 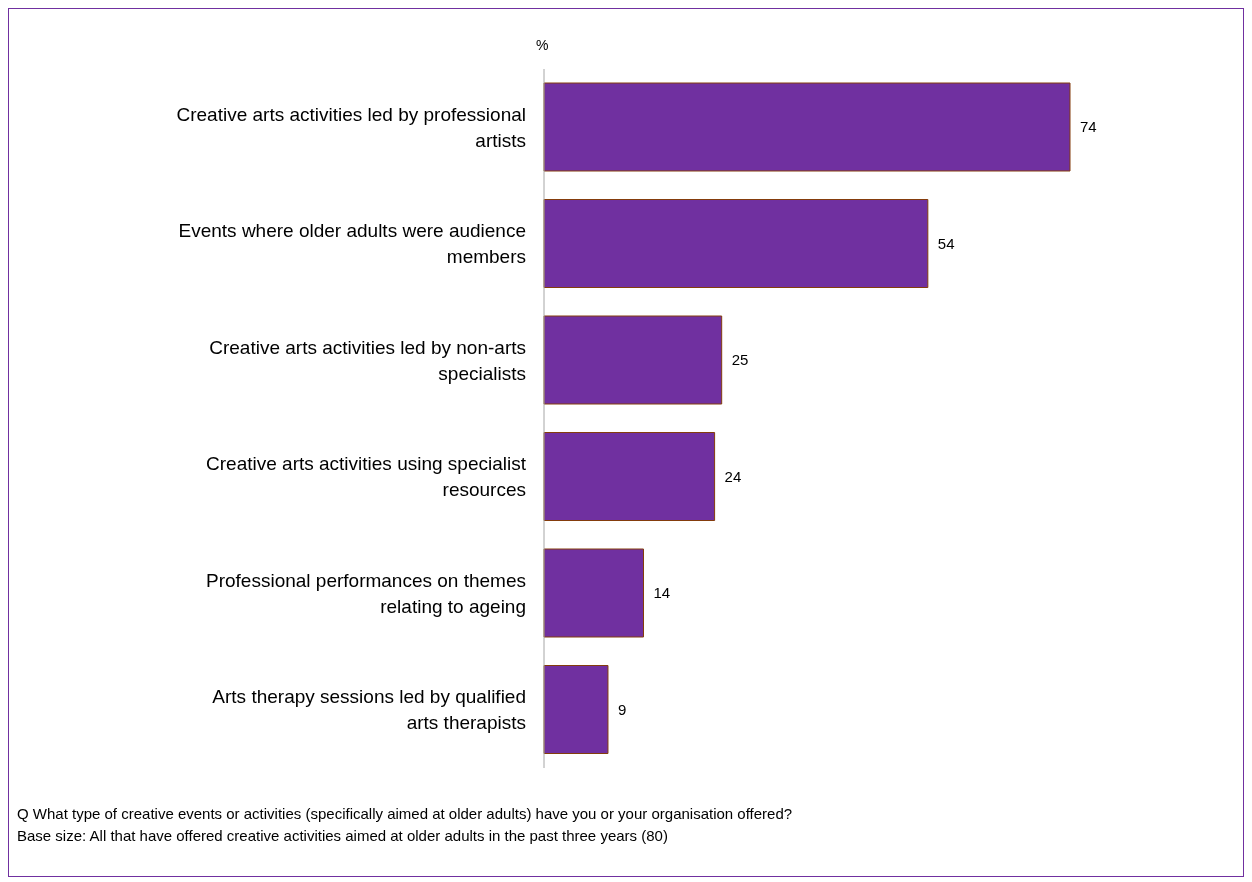 I want to click on data-label: 14, so click(x=662, y=593).